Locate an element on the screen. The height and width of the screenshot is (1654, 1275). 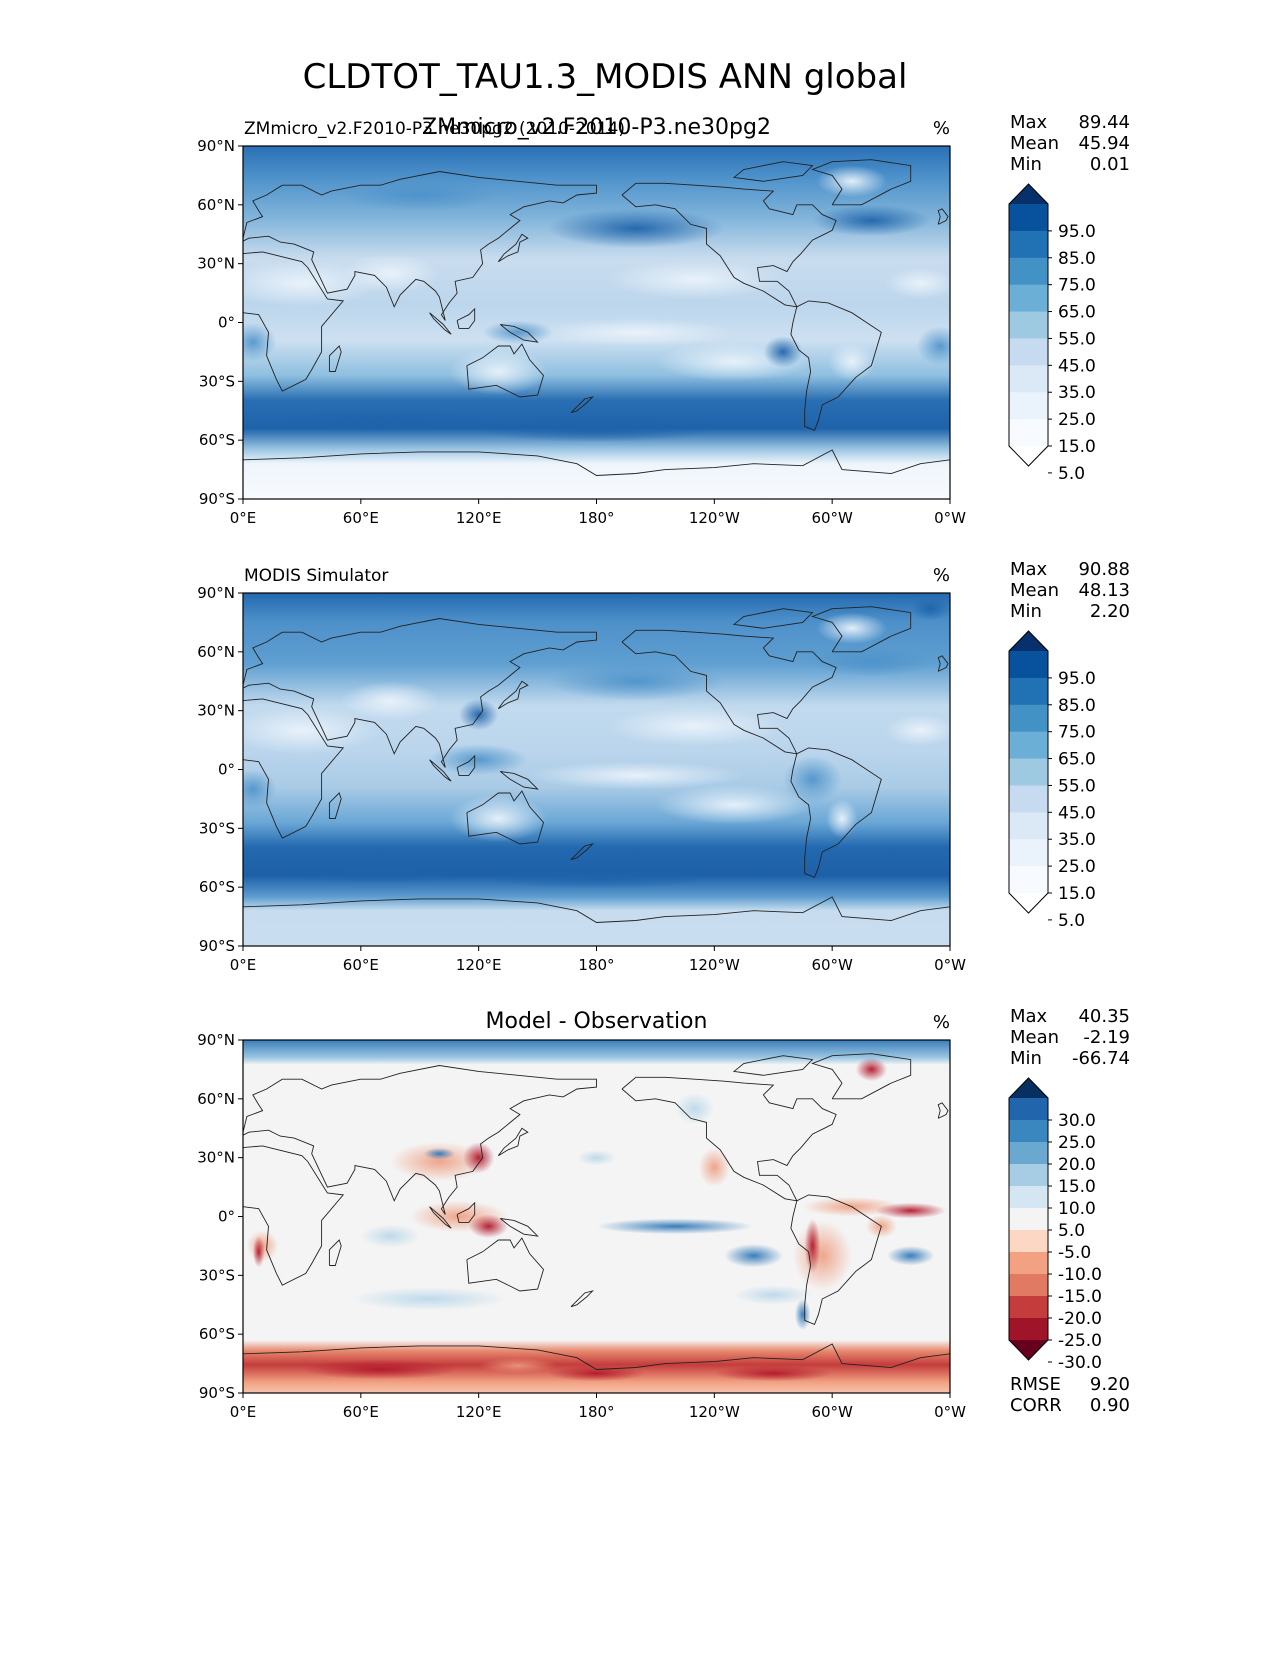
stat-value: 90.88 is located at coordinates (1104, 569).